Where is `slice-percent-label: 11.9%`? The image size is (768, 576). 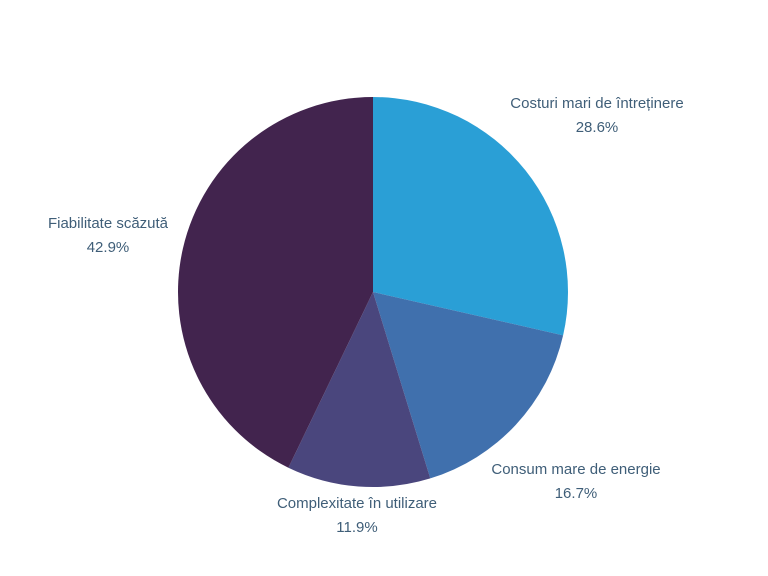 slice-percent-label: 11.9% is located at coordinates (356, 527).